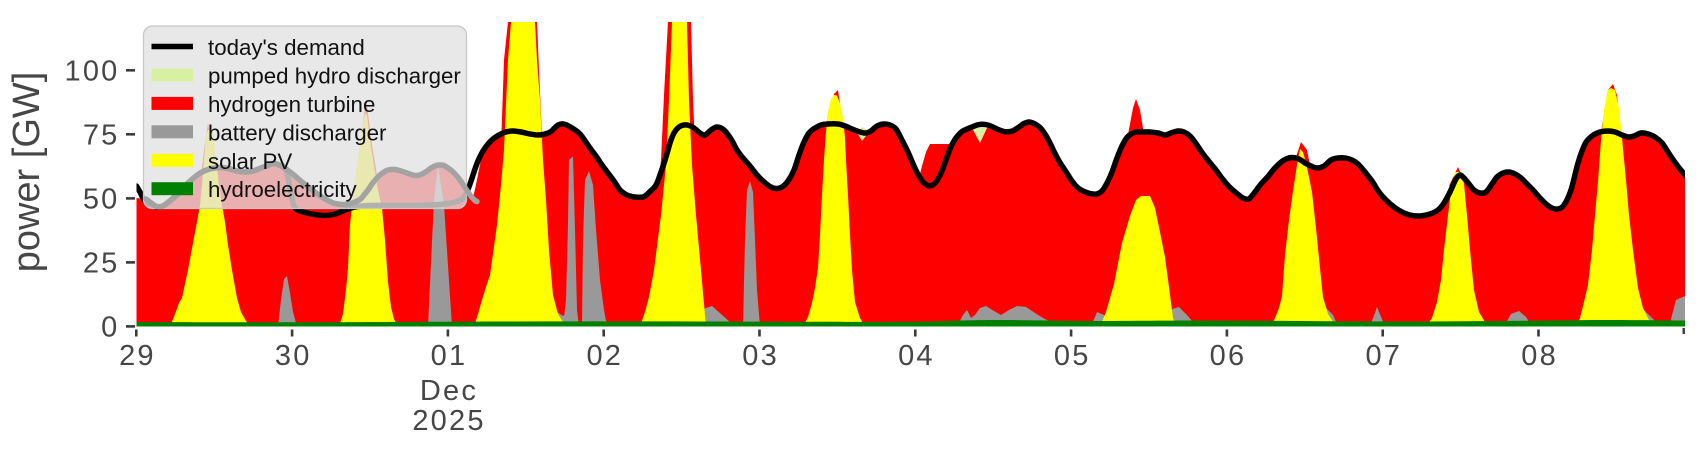 Image resolution: width=1706 pixels, height=460 pixels. What do you see at coordinates (449, 391) in the screenshot?
I see `svg-text: Dec` at bounding box center [449, 391].